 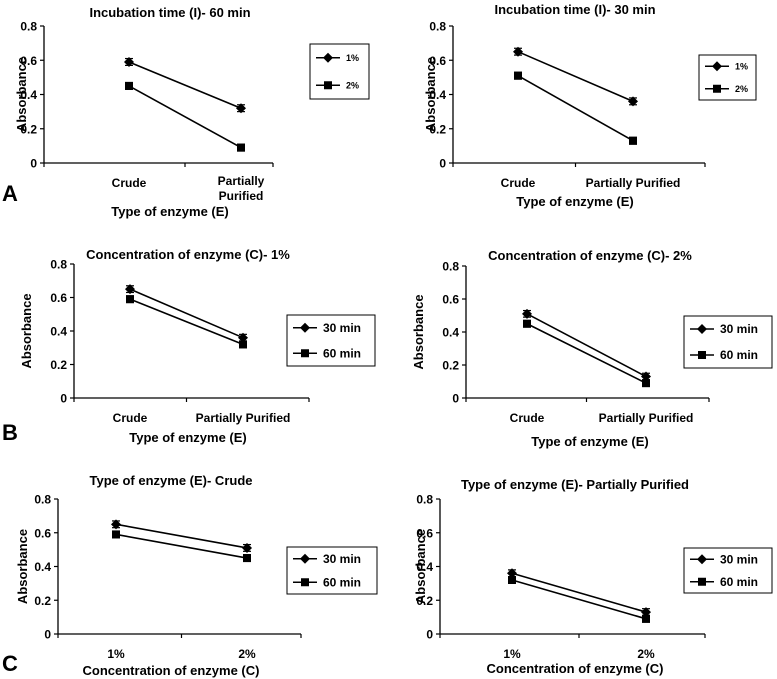 I want to click on x-tick-label-line2: Purified, so click(x=241, y=196).